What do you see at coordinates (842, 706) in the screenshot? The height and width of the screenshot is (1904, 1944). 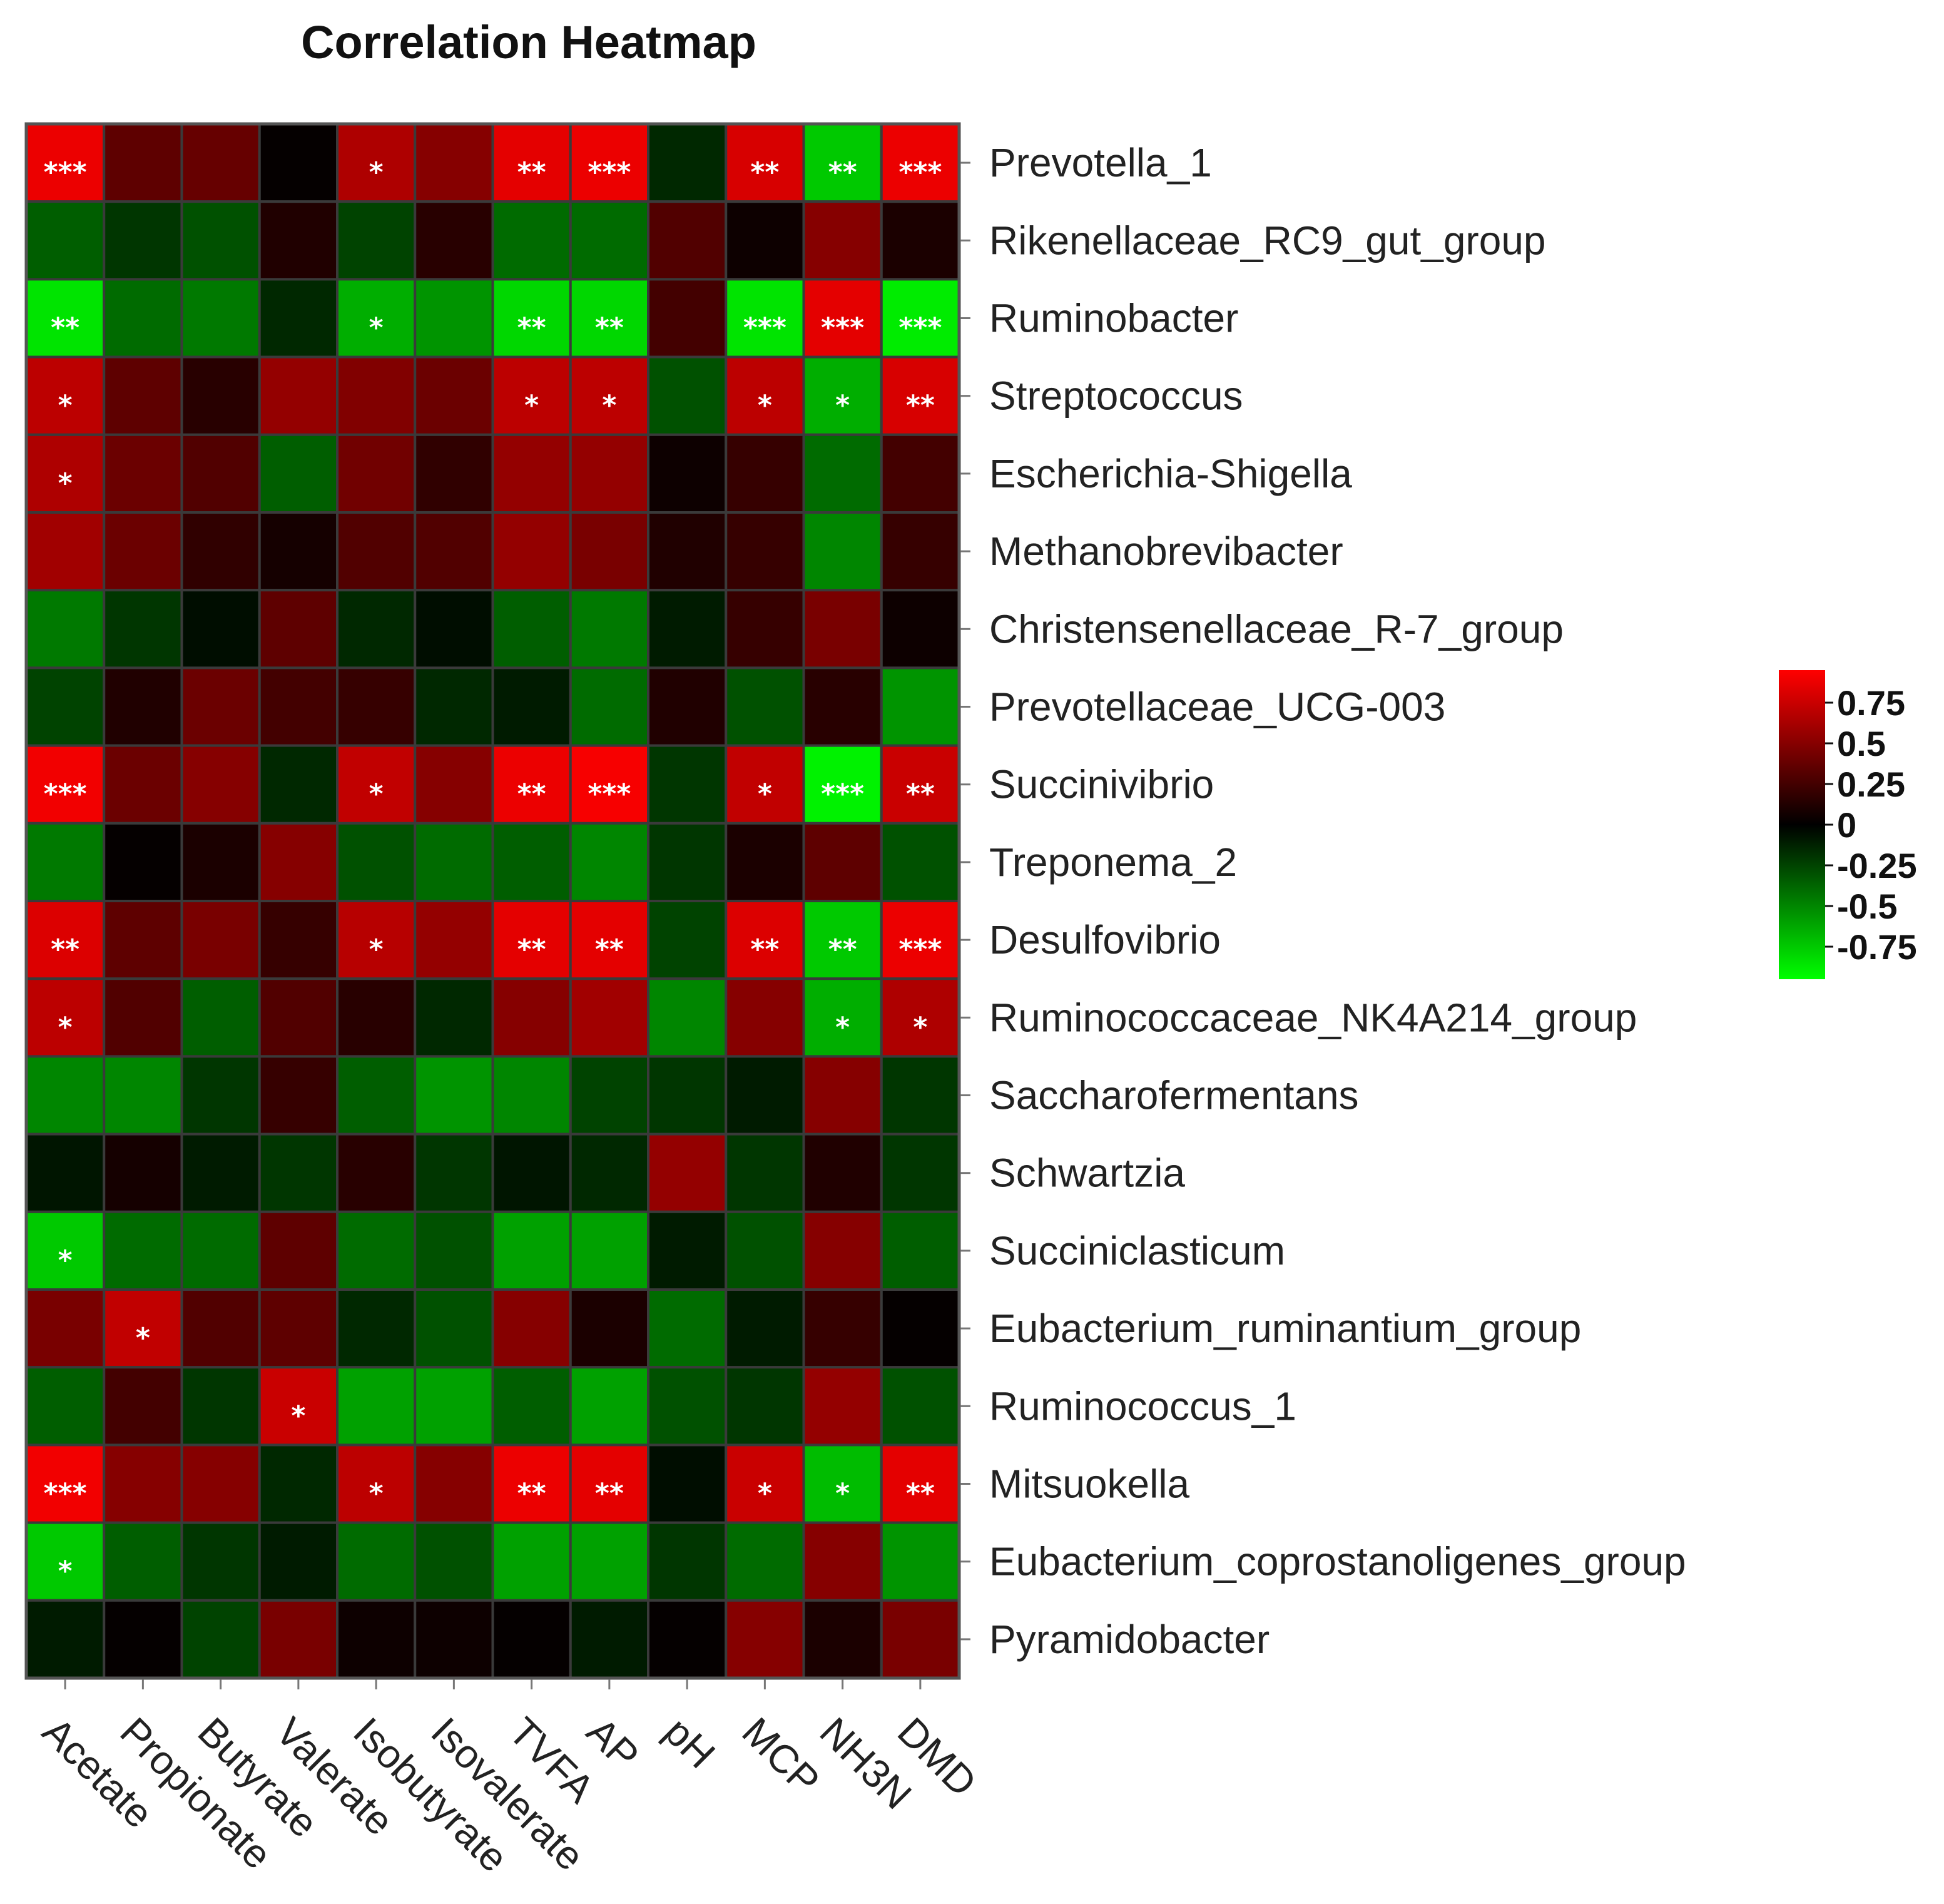 I see `heatmap-cell-Prevotellaceae_UCG-003-NH3N` at bounding box center [842, 706].